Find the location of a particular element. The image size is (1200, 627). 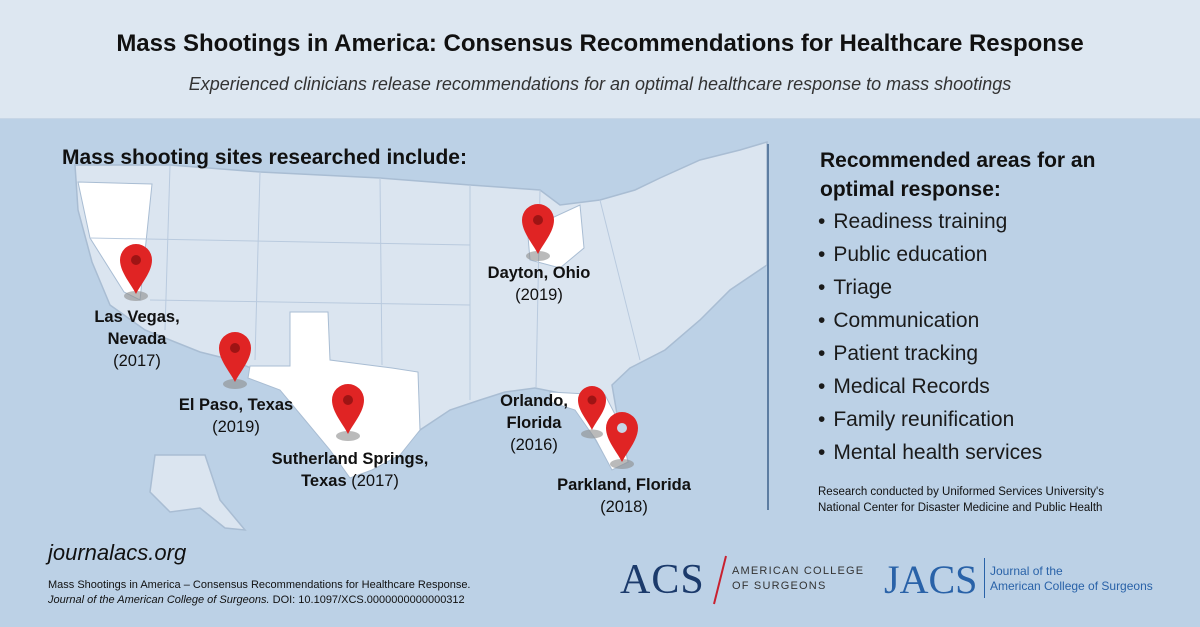

pin-el-paso is located at coordinates (235, 360).